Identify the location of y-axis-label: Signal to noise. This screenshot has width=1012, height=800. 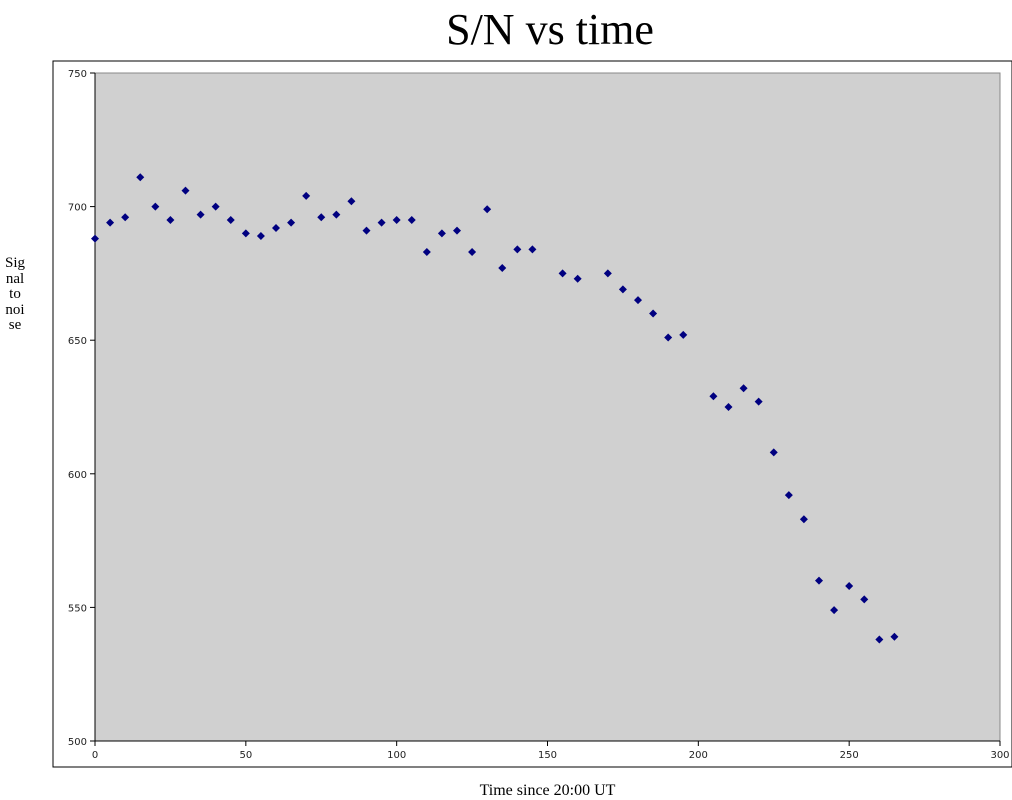
(16, 294).